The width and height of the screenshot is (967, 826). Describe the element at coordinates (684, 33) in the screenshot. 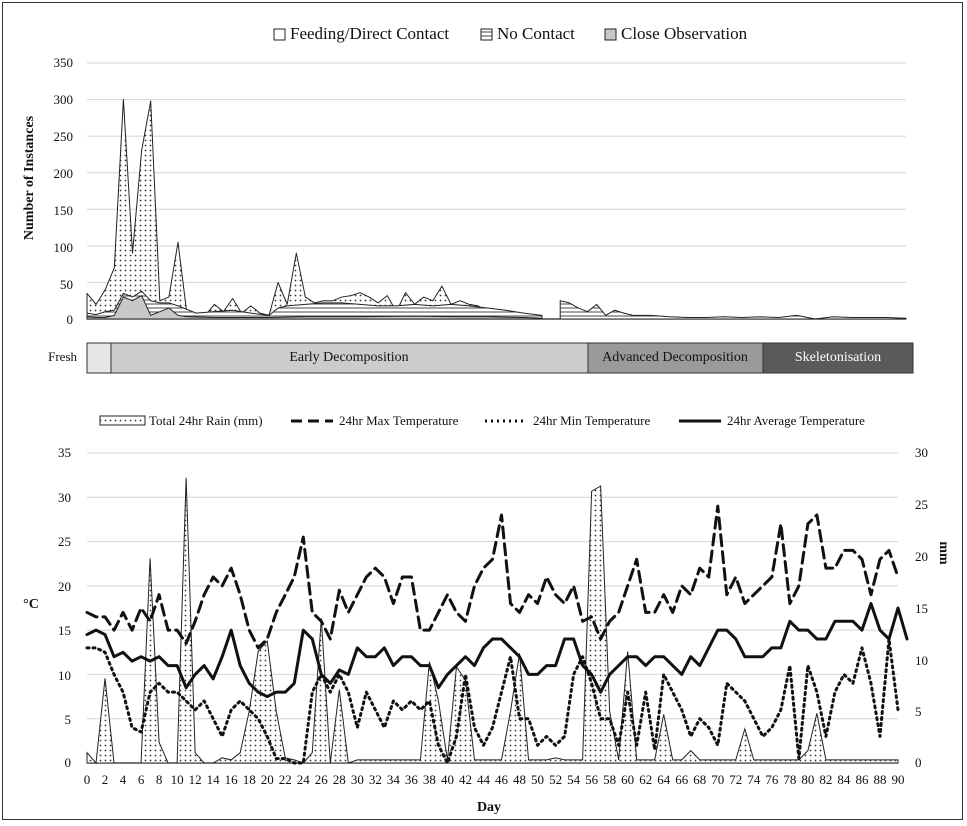

I see `legend-close-observation: Close Observation` at that location.